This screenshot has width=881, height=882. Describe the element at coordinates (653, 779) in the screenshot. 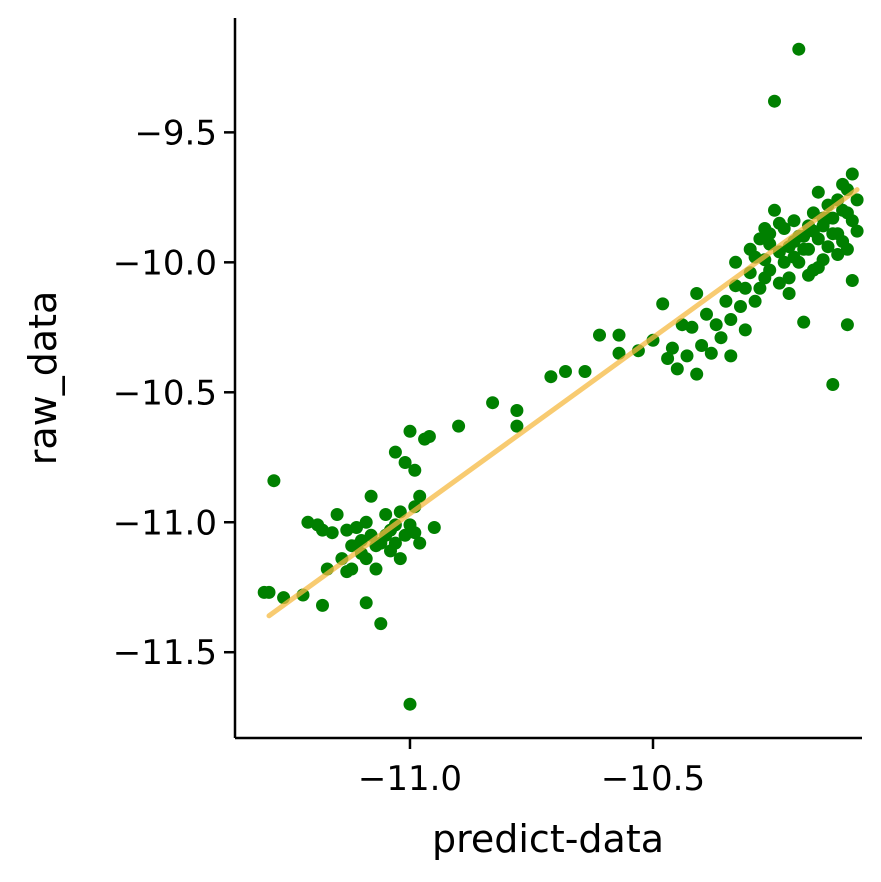

I see `x-tick-label: −10.5` at that location.